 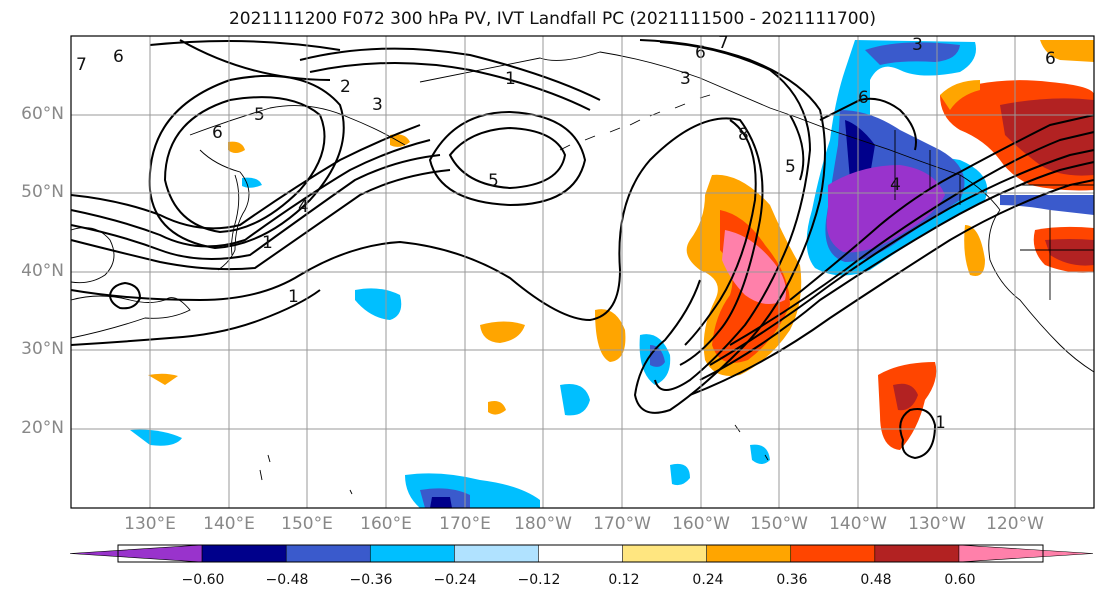 I want to click on lon-label: 180°W, so click(x=543, y=524).